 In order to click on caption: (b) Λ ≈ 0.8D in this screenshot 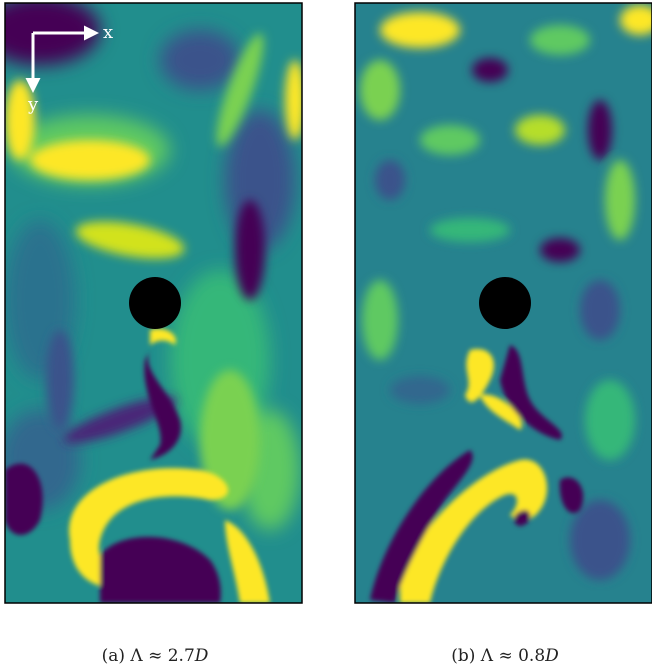, I will do `click(505, 656)`.